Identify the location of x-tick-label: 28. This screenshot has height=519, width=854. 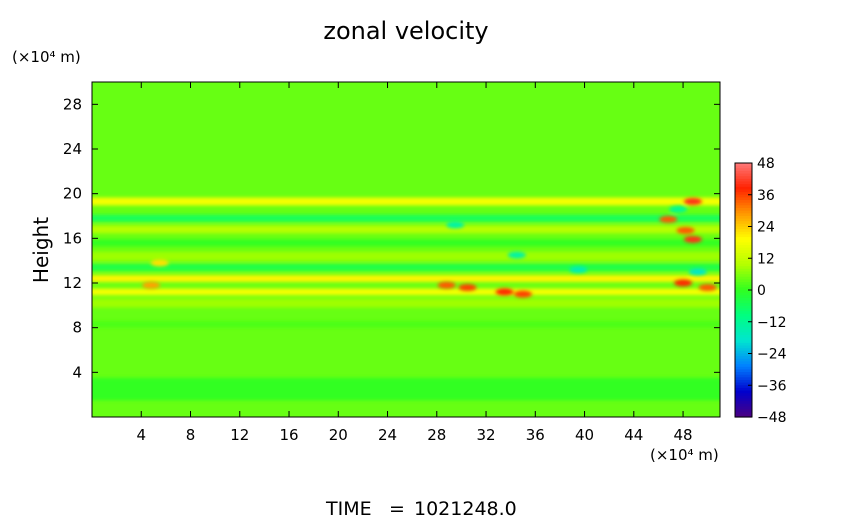
(436, 435).